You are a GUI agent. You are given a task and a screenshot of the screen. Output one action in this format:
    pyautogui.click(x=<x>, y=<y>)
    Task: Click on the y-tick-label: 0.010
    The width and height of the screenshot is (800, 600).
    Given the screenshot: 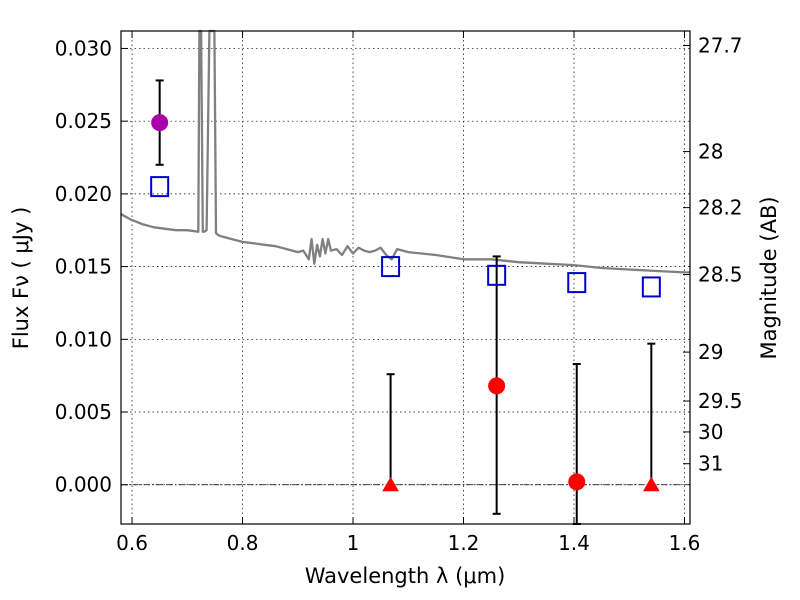 What is the action you would take?
    pyautogui.click(x=83, y=339)
    